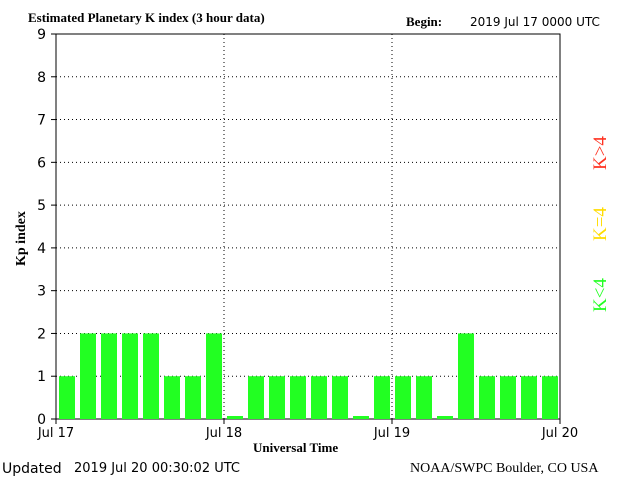 Image resolution: width=640 pixels, height=480 pixels. I want to click on x-tick-label: Jul 20, so click(559, 433).